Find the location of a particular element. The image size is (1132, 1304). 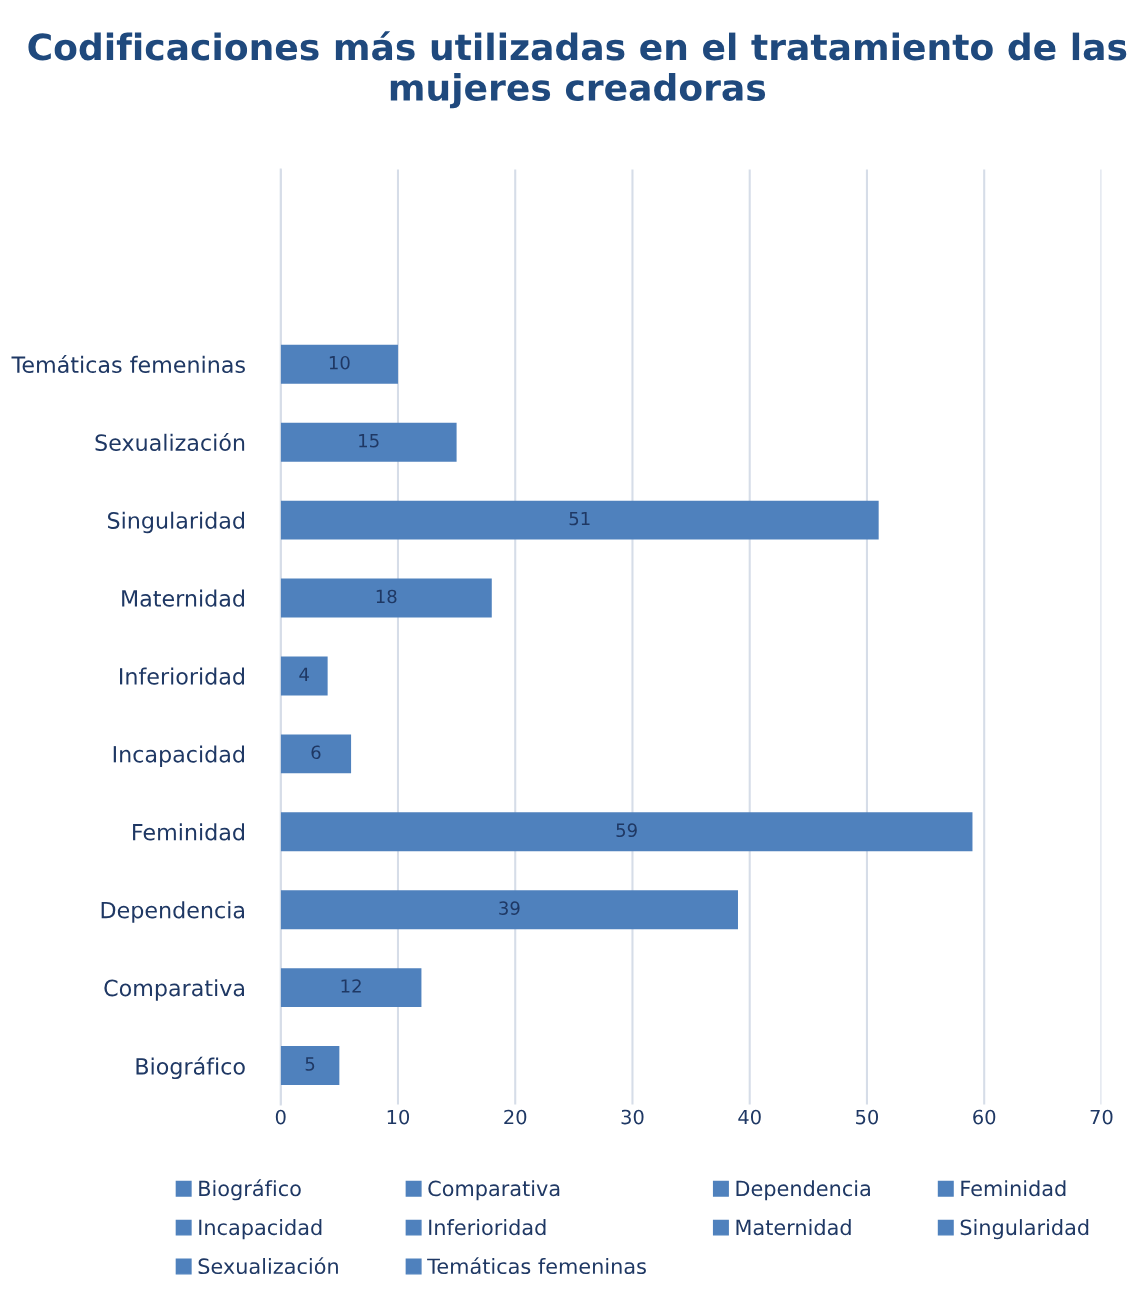

x-tick-label: 60 is located at coordinates (984, 1117).